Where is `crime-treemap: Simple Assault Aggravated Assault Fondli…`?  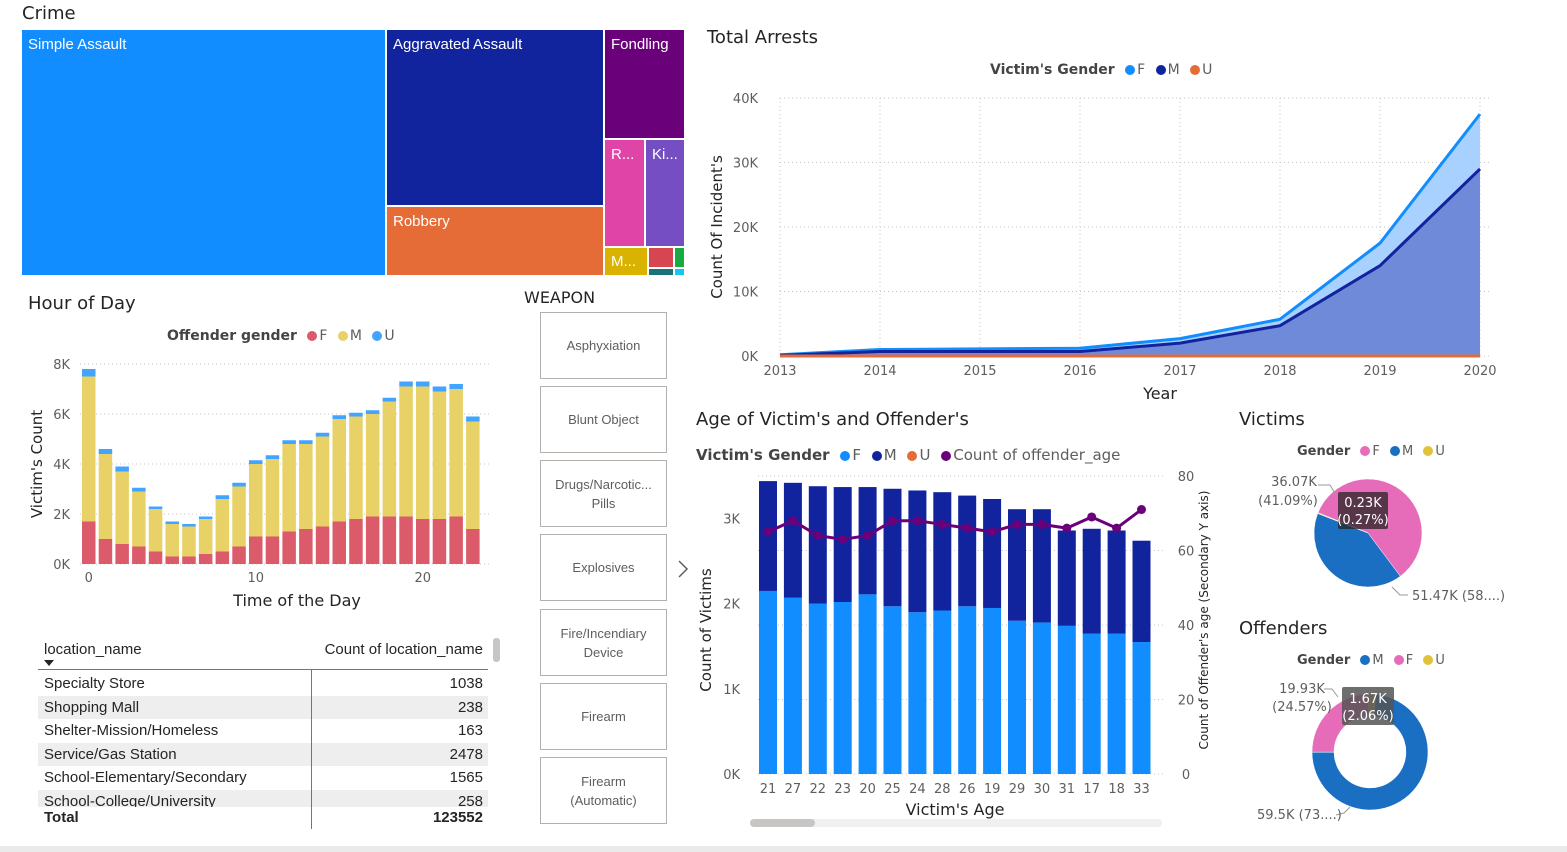
crime-treemap: Simple Assault Aggravated Assault Fondli… is located at coordinates (353, 152).